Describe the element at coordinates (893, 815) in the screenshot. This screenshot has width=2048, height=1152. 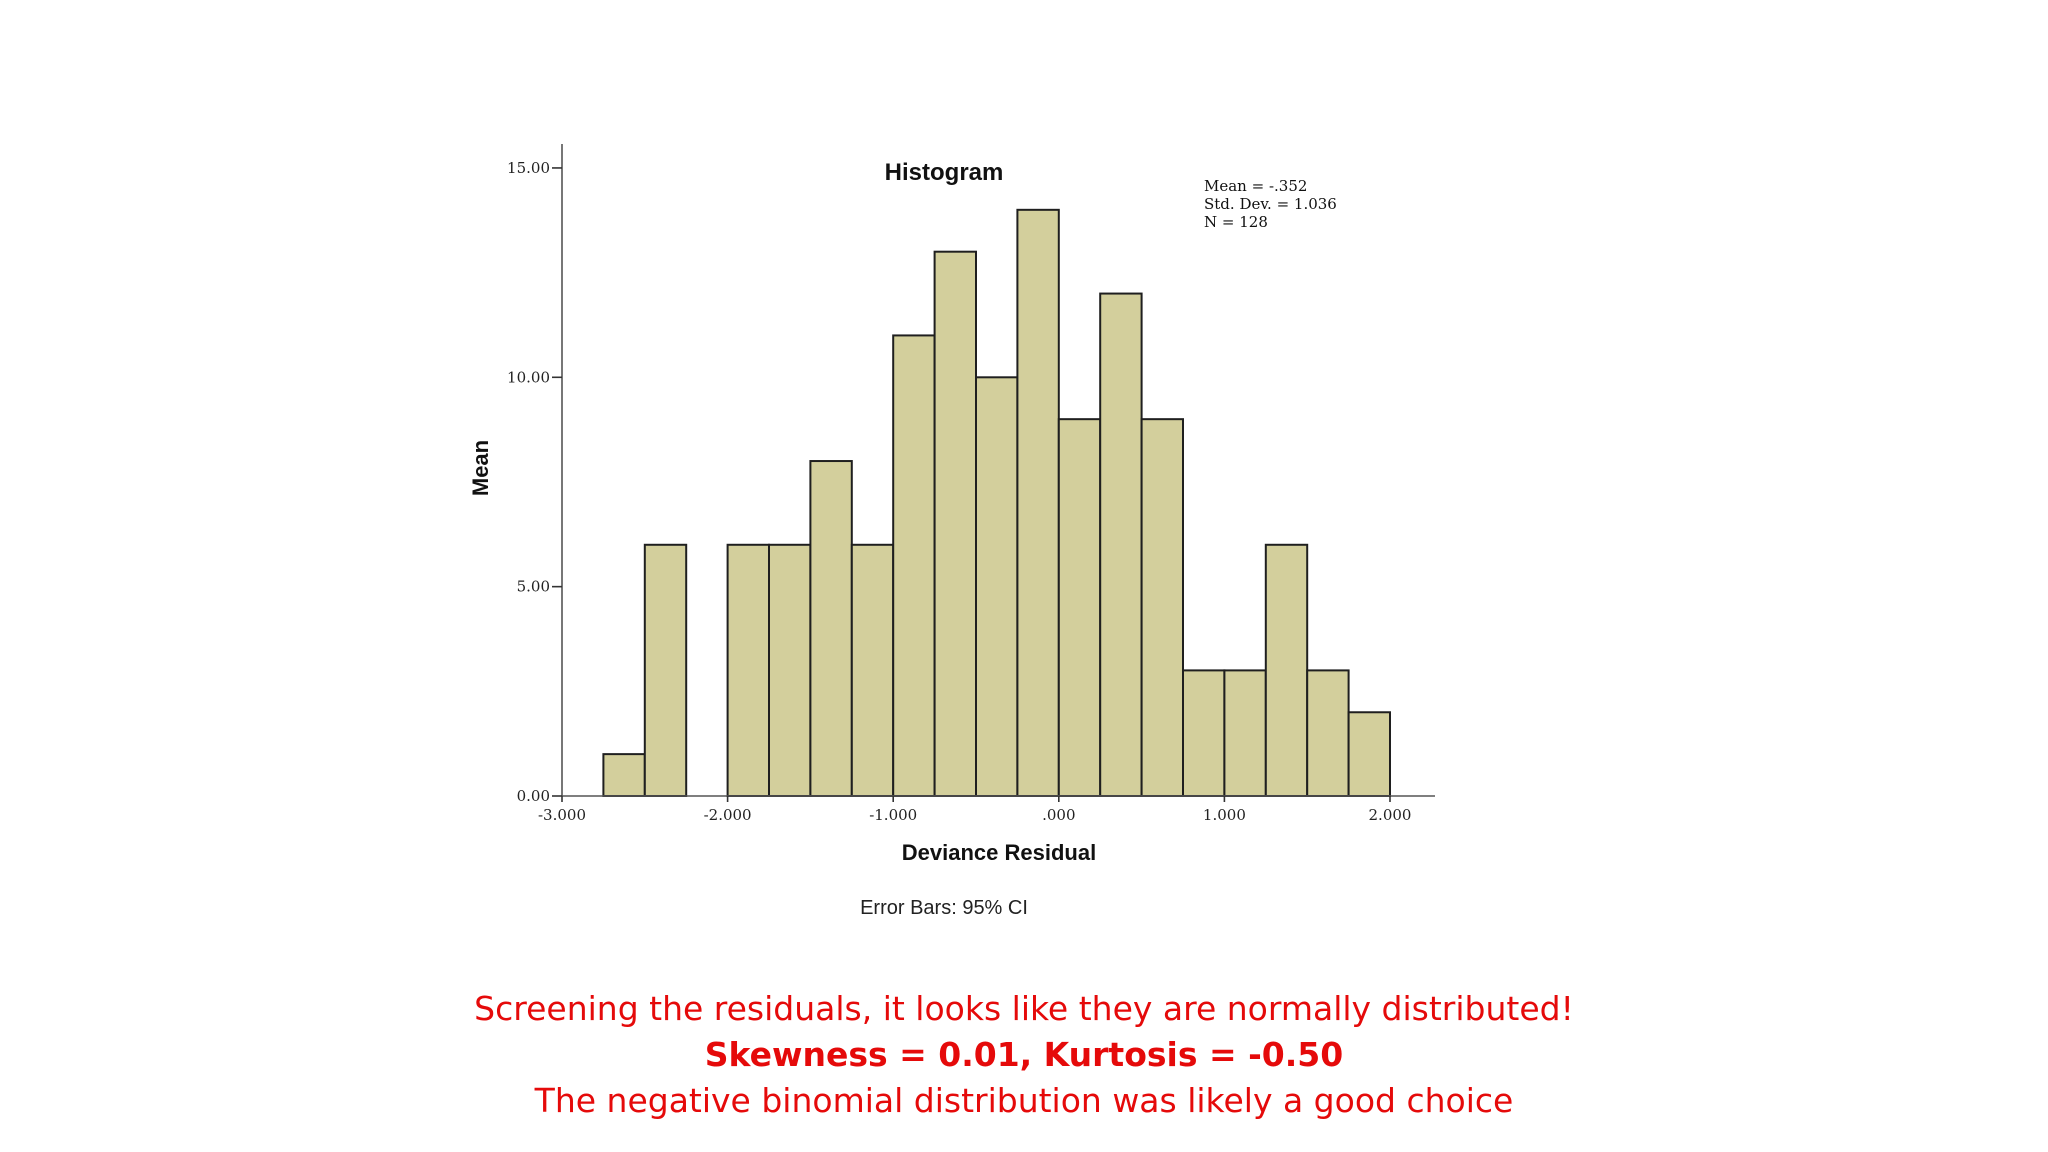
I see `x-tick-label: -1.000` at that location.